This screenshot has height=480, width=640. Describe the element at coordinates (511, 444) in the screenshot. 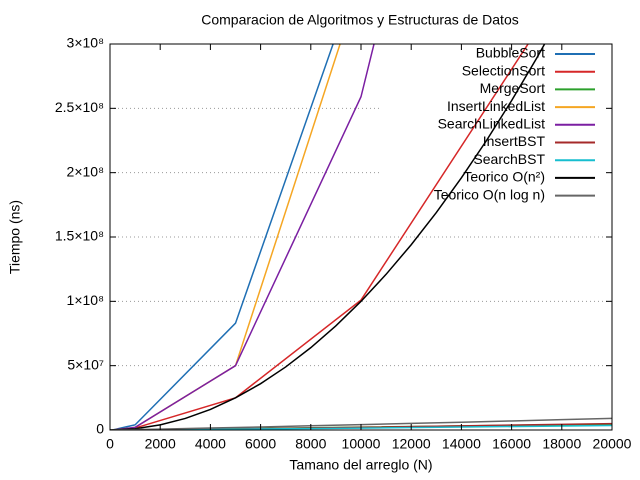

I see `x-tick-label: 16000` at that location.